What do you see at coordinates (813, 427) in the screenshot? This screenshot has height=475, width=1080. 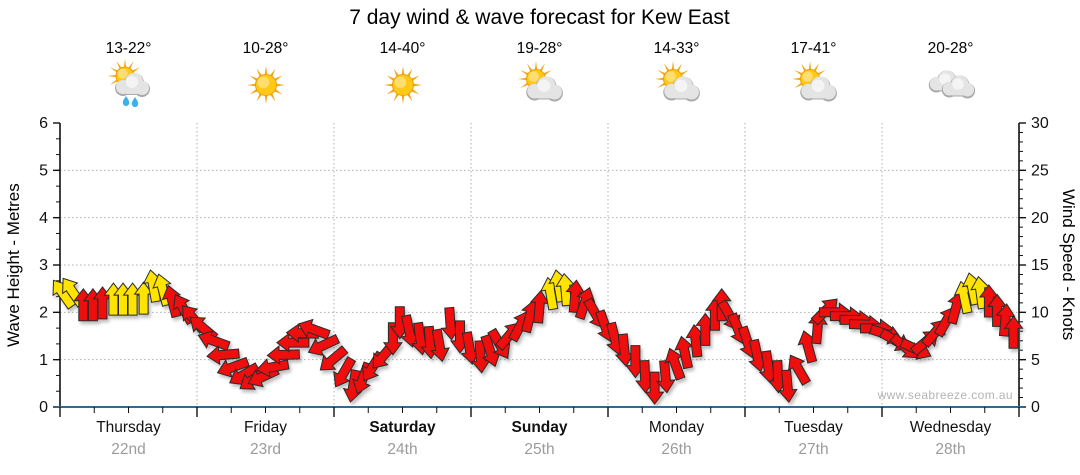 I see `day-label: Tuesday` at bounding box center [813, 427].